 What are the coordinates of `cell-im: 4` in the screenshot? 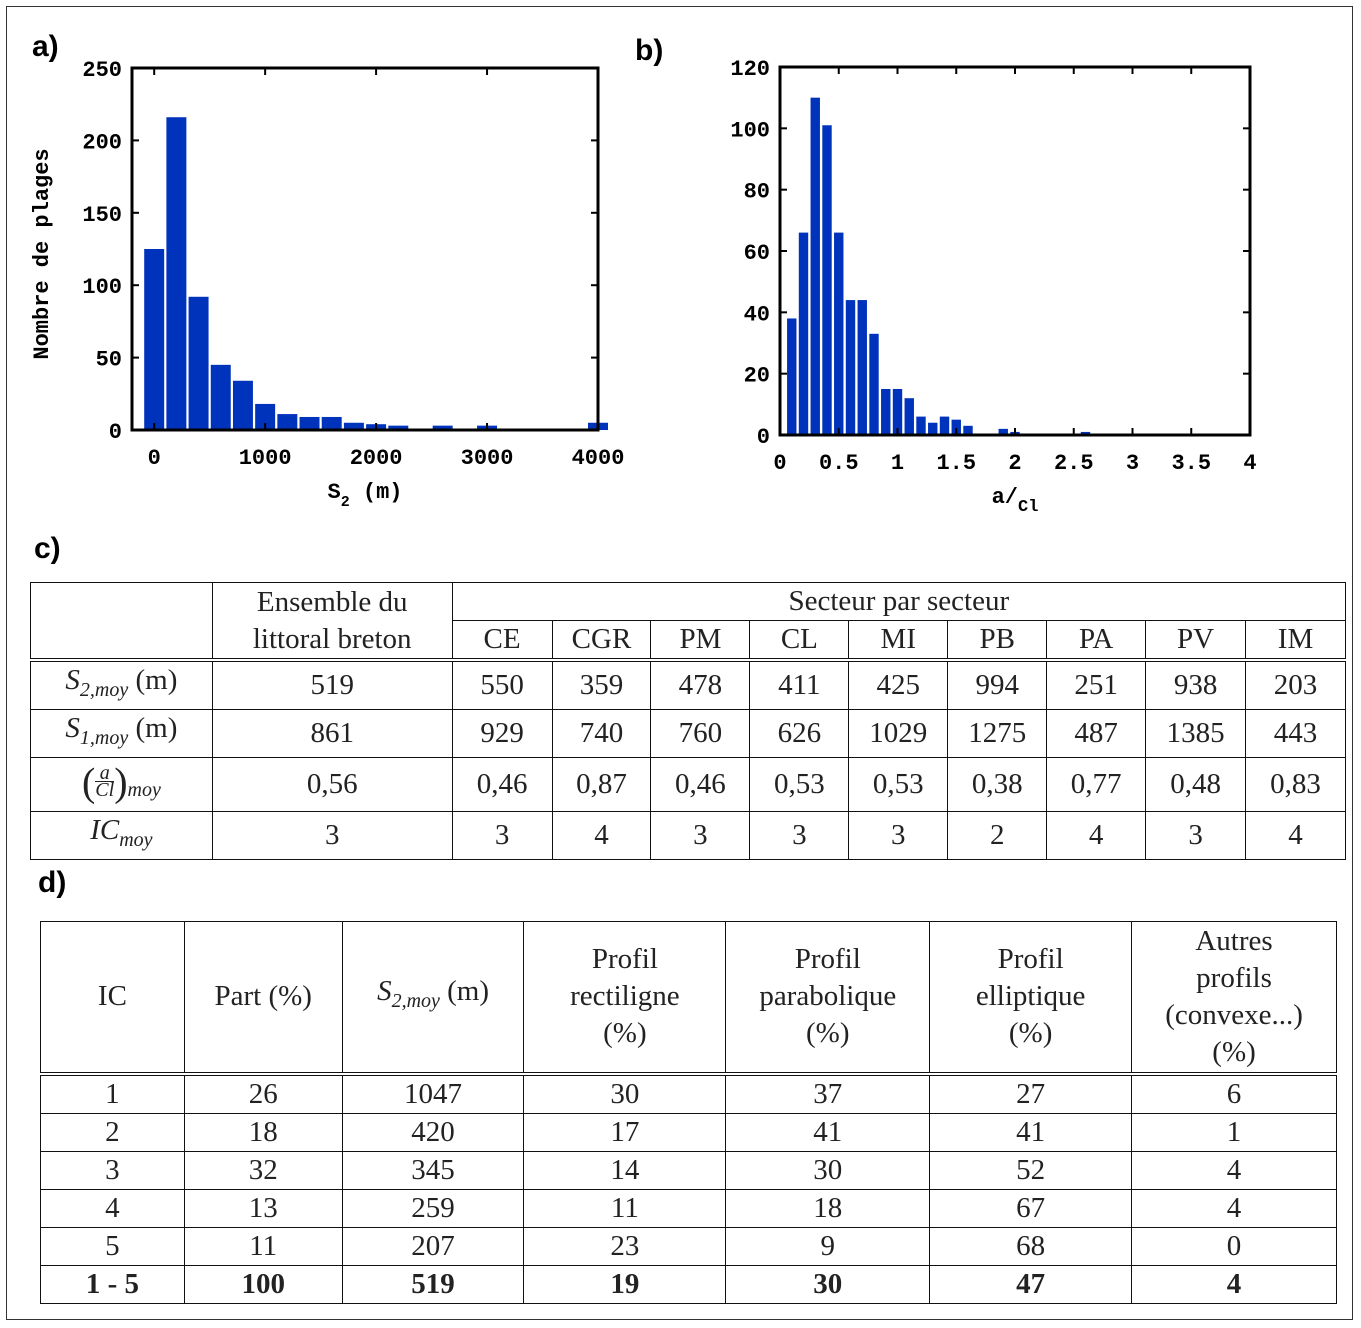 It's located at (1295, 836).